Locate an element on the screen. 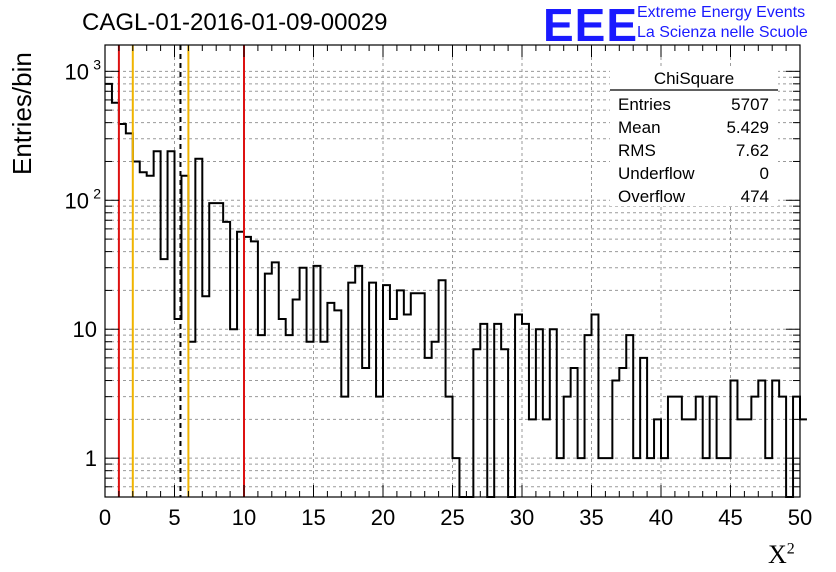 Image resolution: width=836 pixels, height=572 pixels. x-tick-label: 0 is located at coordinates (105, 517).